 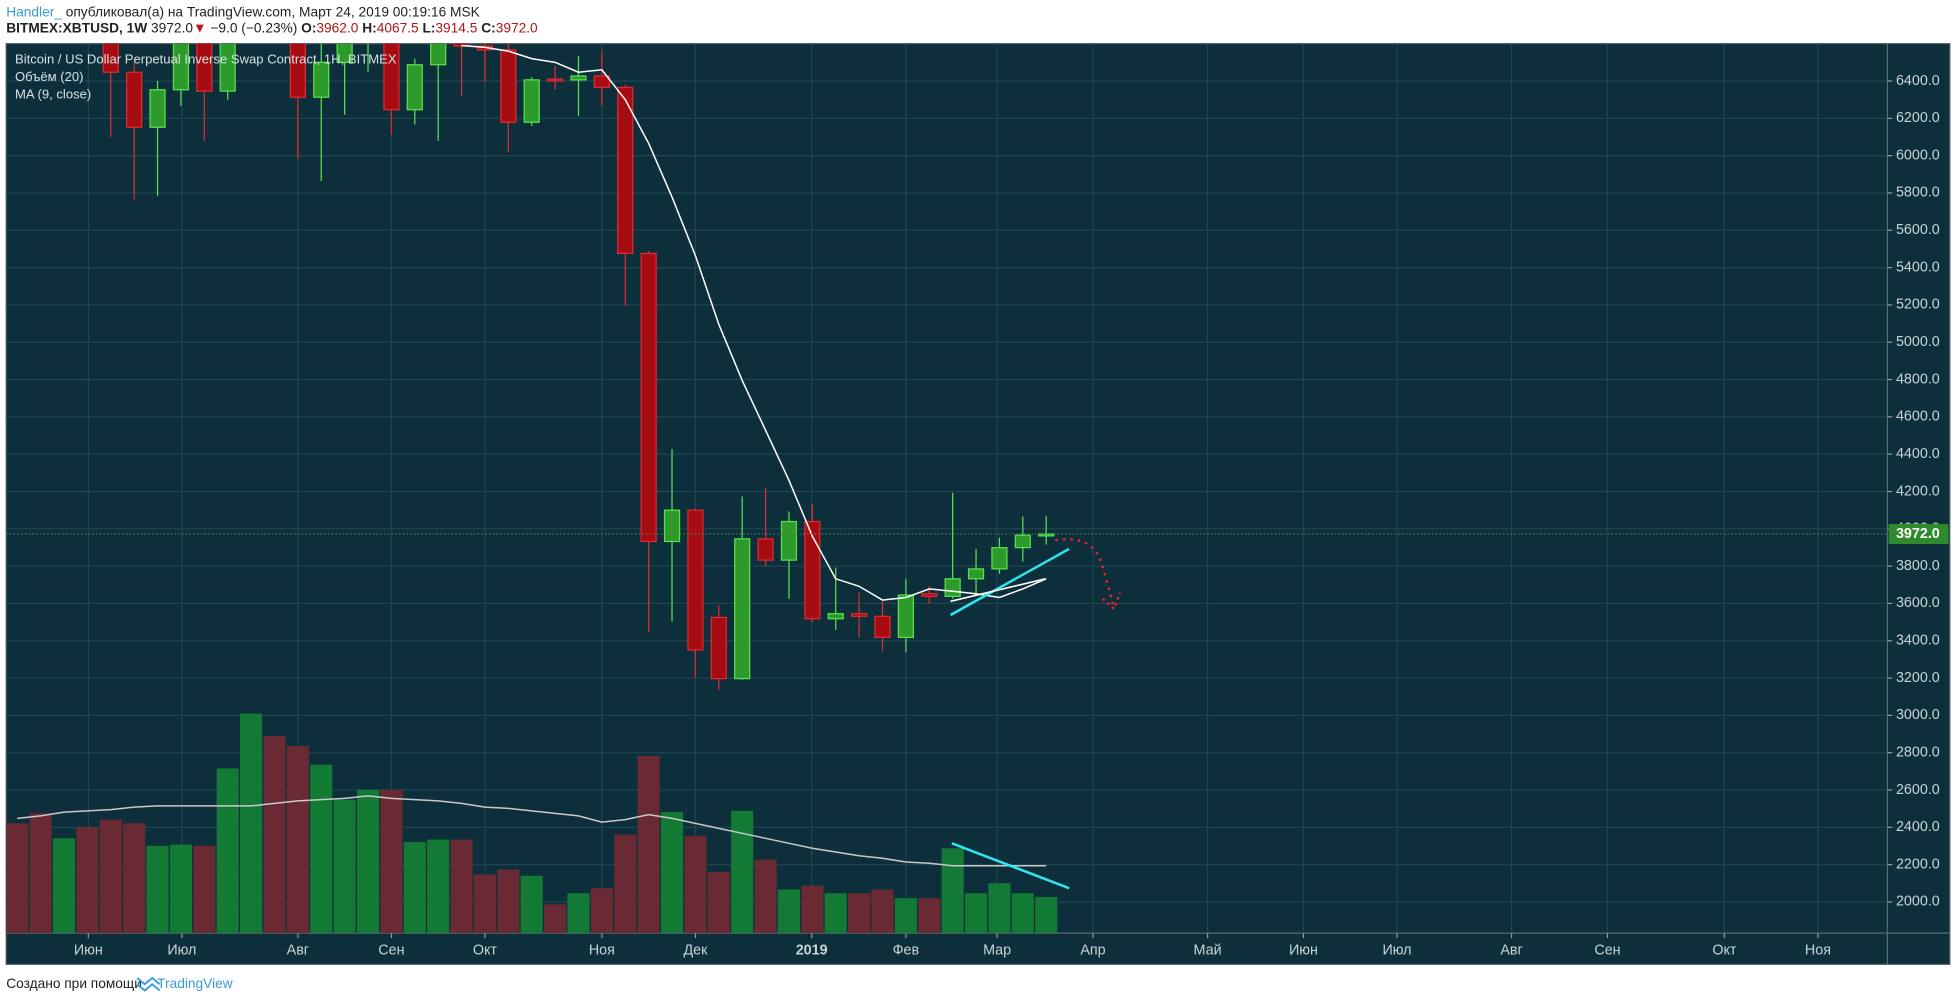 I want to click on x-tick-label: Апр, so click(x=1092, y=950).